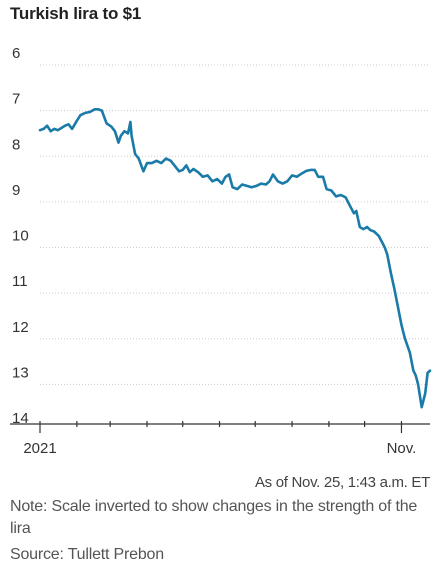 The height and width of the screenshot is (574, 442). What do you see at coordinates (87, 554) in the screenshot?
I see `source-text: Source: Tullett Prebon` at bounding box center [87, 554].